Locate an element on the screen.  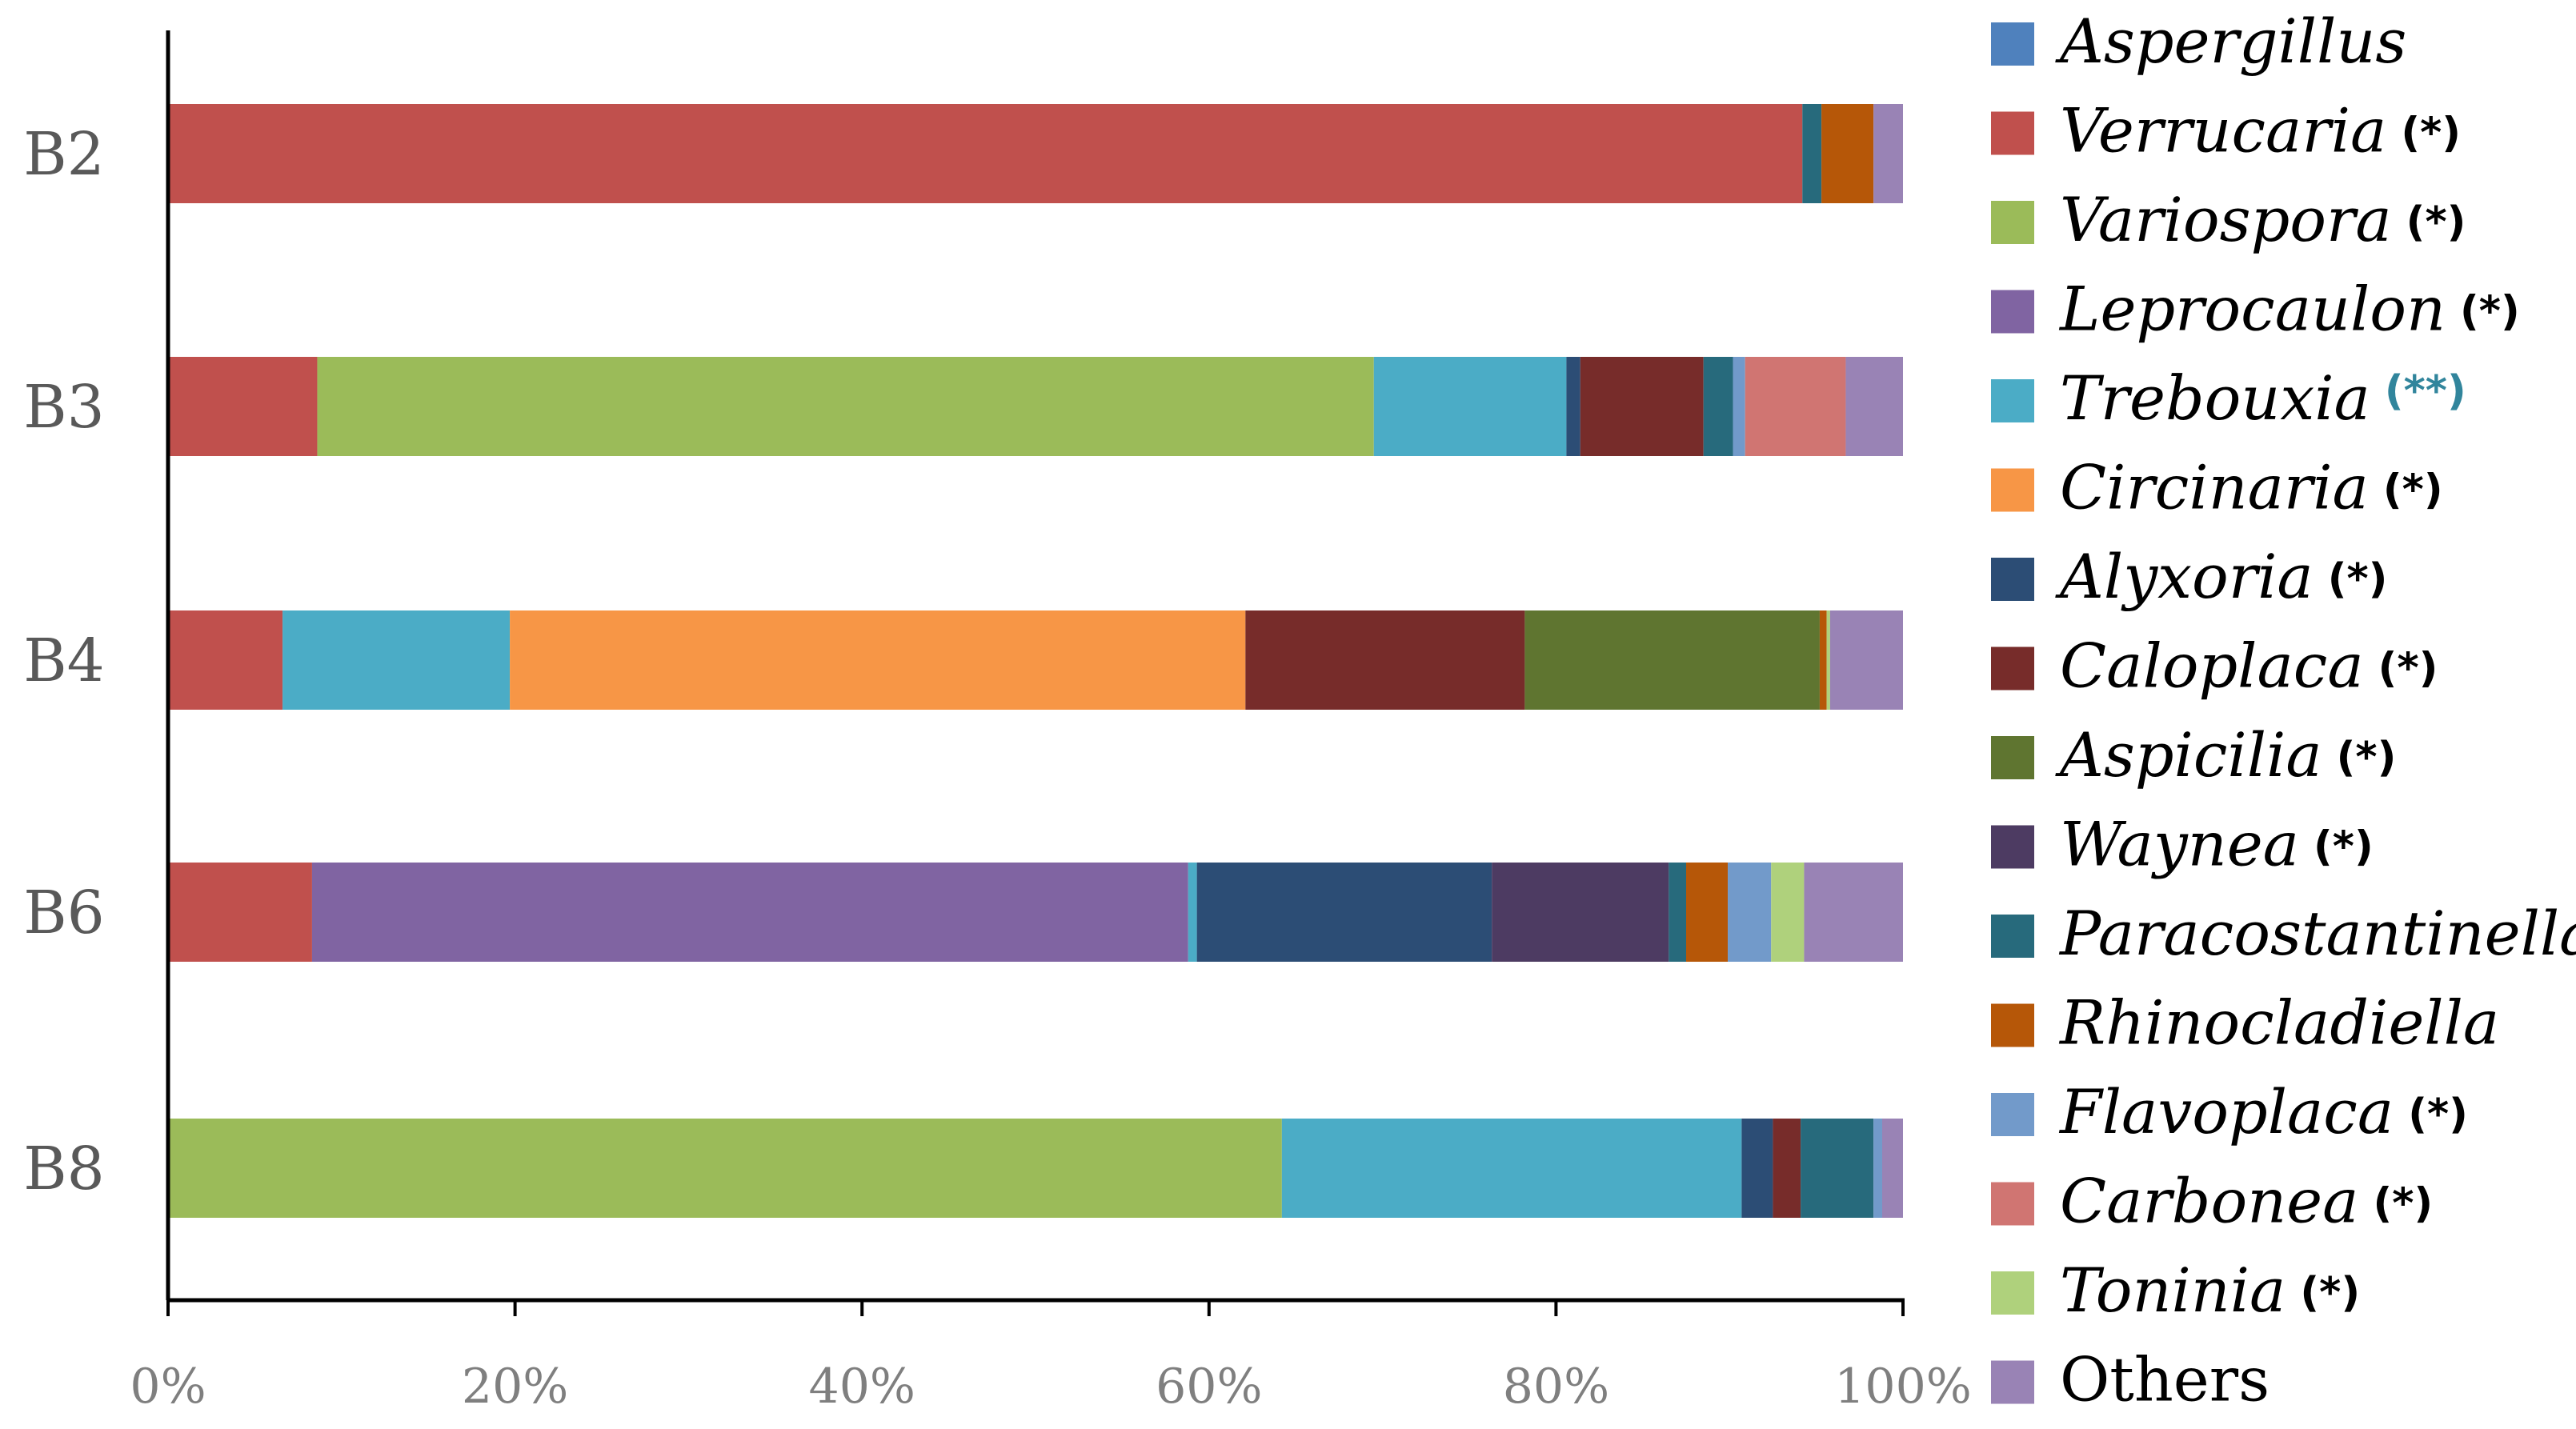
legend-label: Aspicilia (*) is located at coordinates (2225, 755).